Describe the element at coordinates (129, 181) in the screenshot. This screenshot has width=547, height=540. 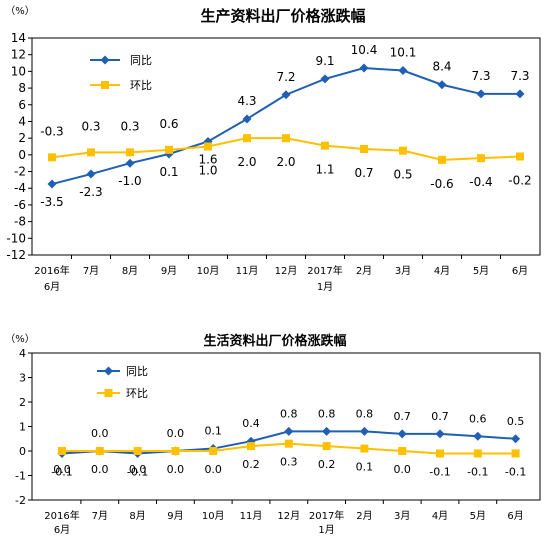
I see `data-label: -1.0` at that location.